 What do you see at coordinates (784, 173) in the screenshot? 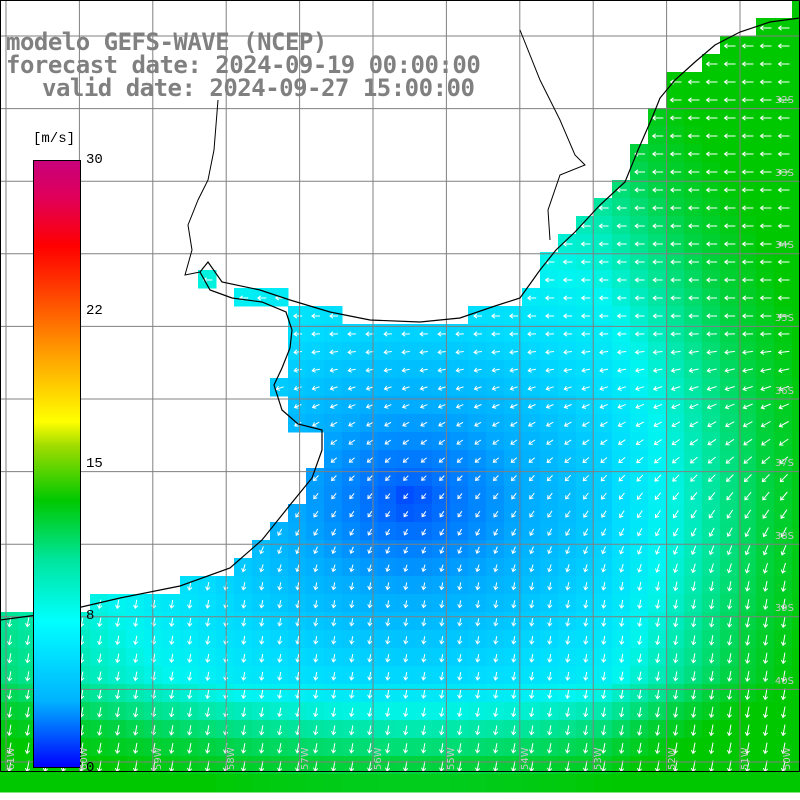
I see `lat-label: 33S` at bounding box center [784, 173].